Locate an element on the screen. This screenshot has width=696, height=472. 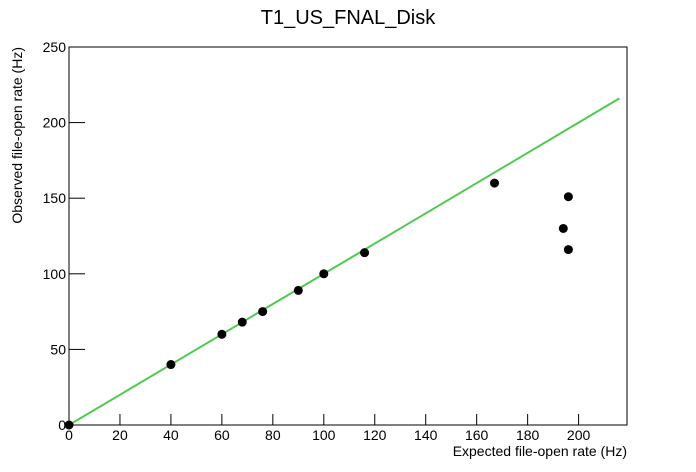
x-tick-label: 60 is located at coordinates (222, 435).